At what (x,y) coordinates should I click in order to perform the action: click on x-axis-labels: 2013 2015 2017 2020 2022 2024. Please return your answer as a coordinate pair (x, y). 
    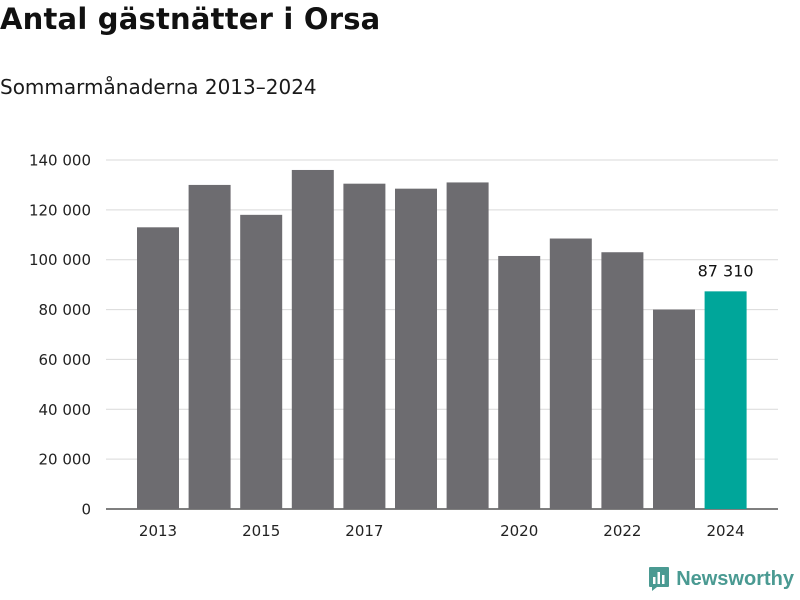
    Looking at the image, I should click on (442, 531).